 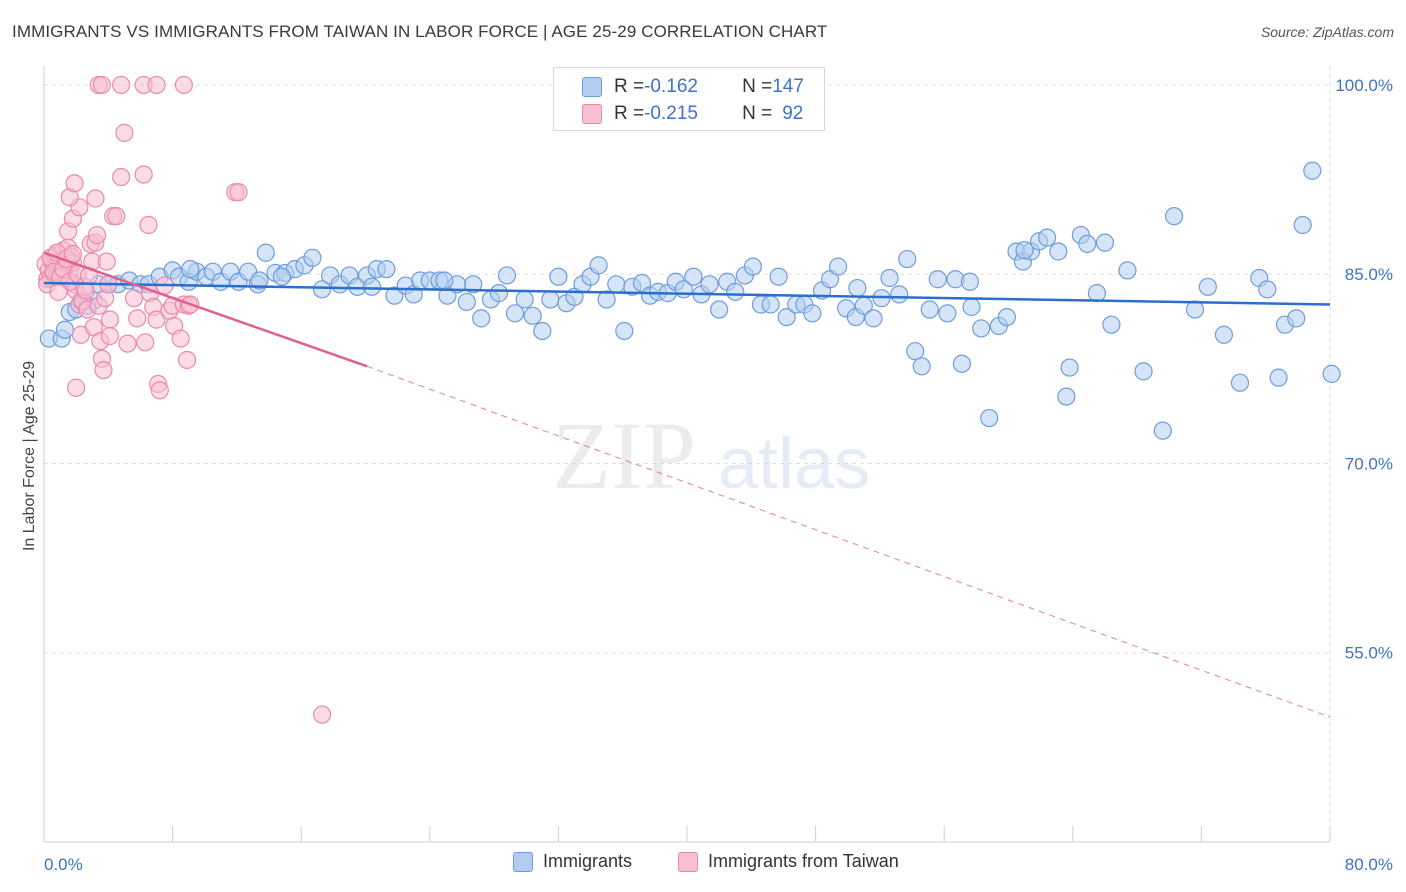 What do you see at coordinates (1364, 85) in the screenshot?
I see `y-tick-label: 100.0%` at bounding box center [1364, 85].